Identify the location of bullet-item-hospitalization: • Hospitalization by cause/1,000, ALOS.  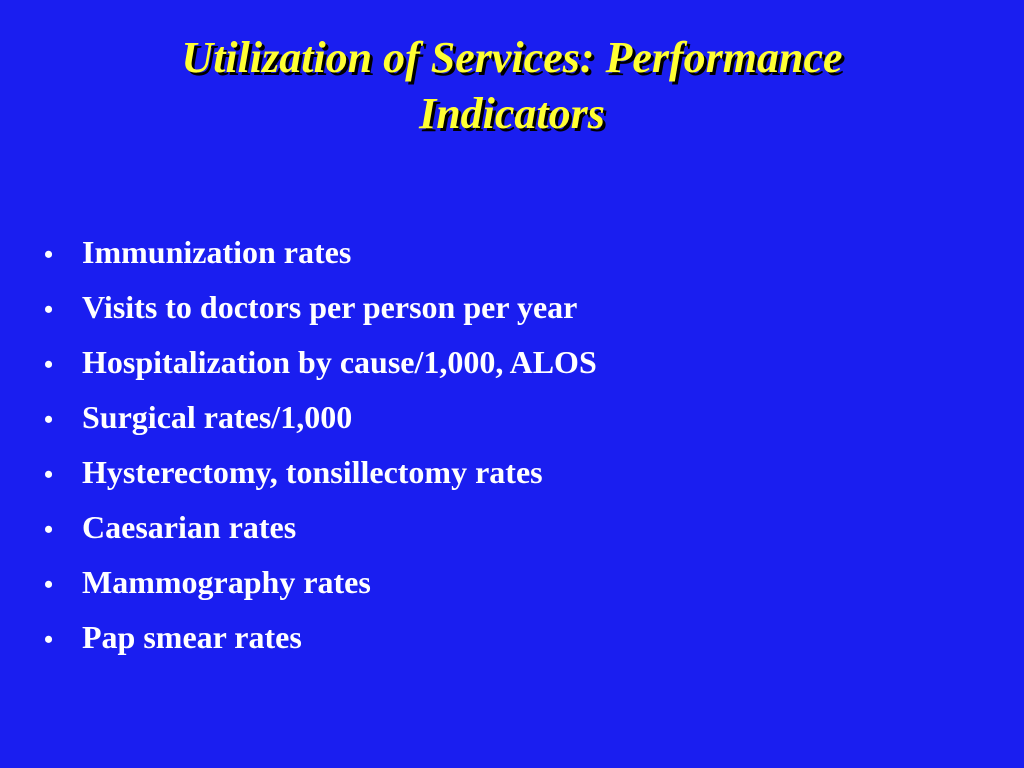
(320, 363).